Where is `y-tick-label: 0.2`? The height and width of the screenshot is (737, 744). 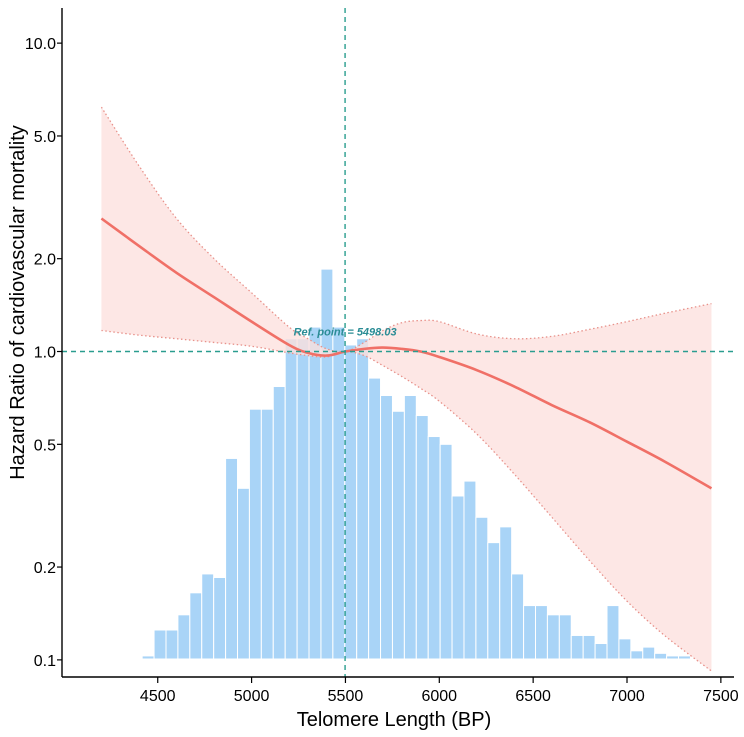 y-tick-label: 0.2 is located at coordinates (45, 568).